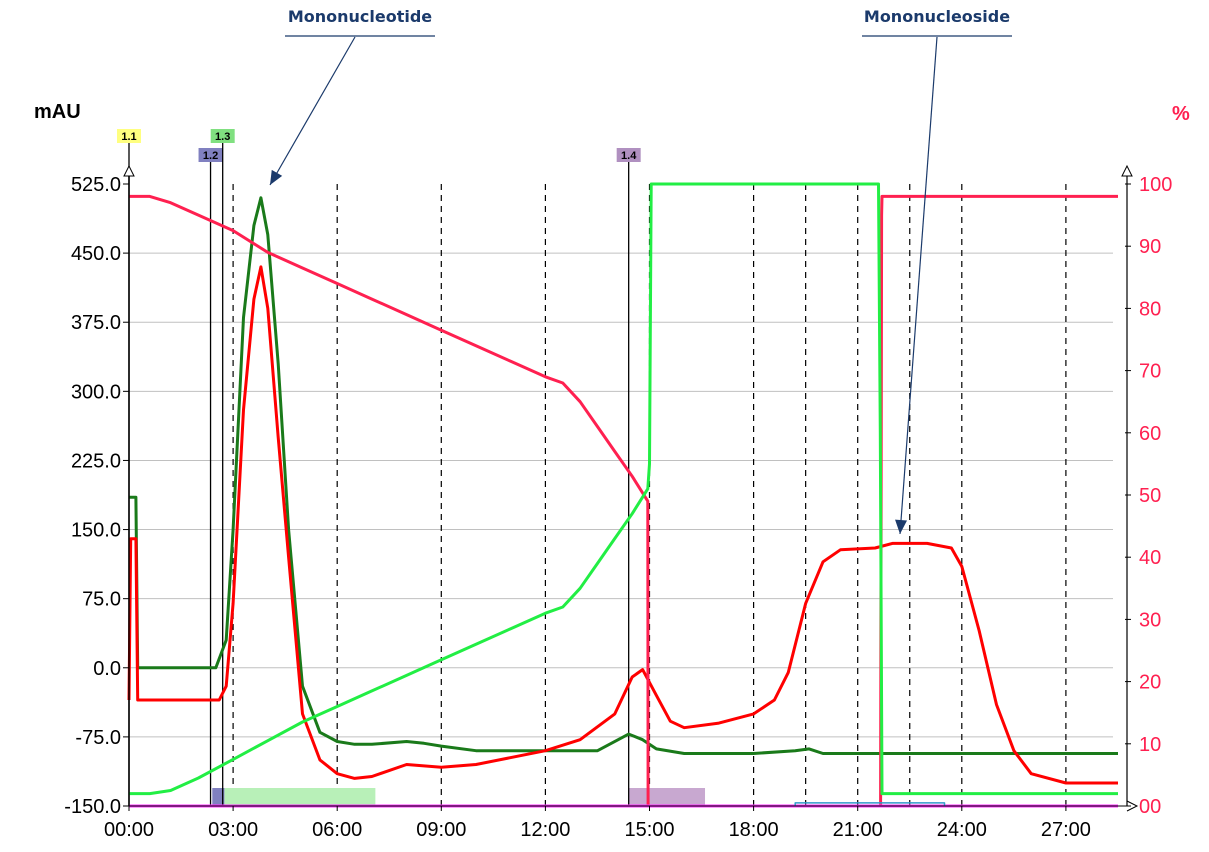  Describe the element at coordinates (1150, 683) in the screenshot. I see `right-tick-label: 20` at that location.